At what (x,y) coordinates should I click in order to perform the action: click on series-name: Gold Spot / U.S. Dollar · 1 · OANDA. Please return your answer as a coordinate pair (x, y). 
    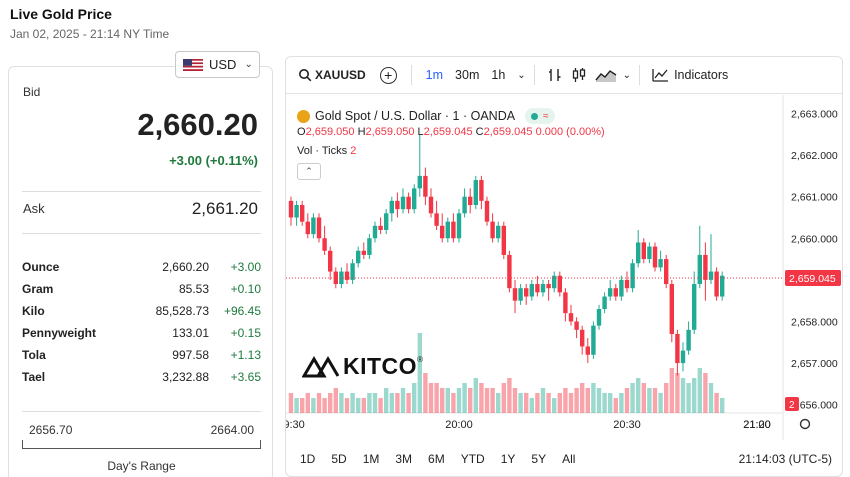
    Looking at the image, I should click on (415, 116).